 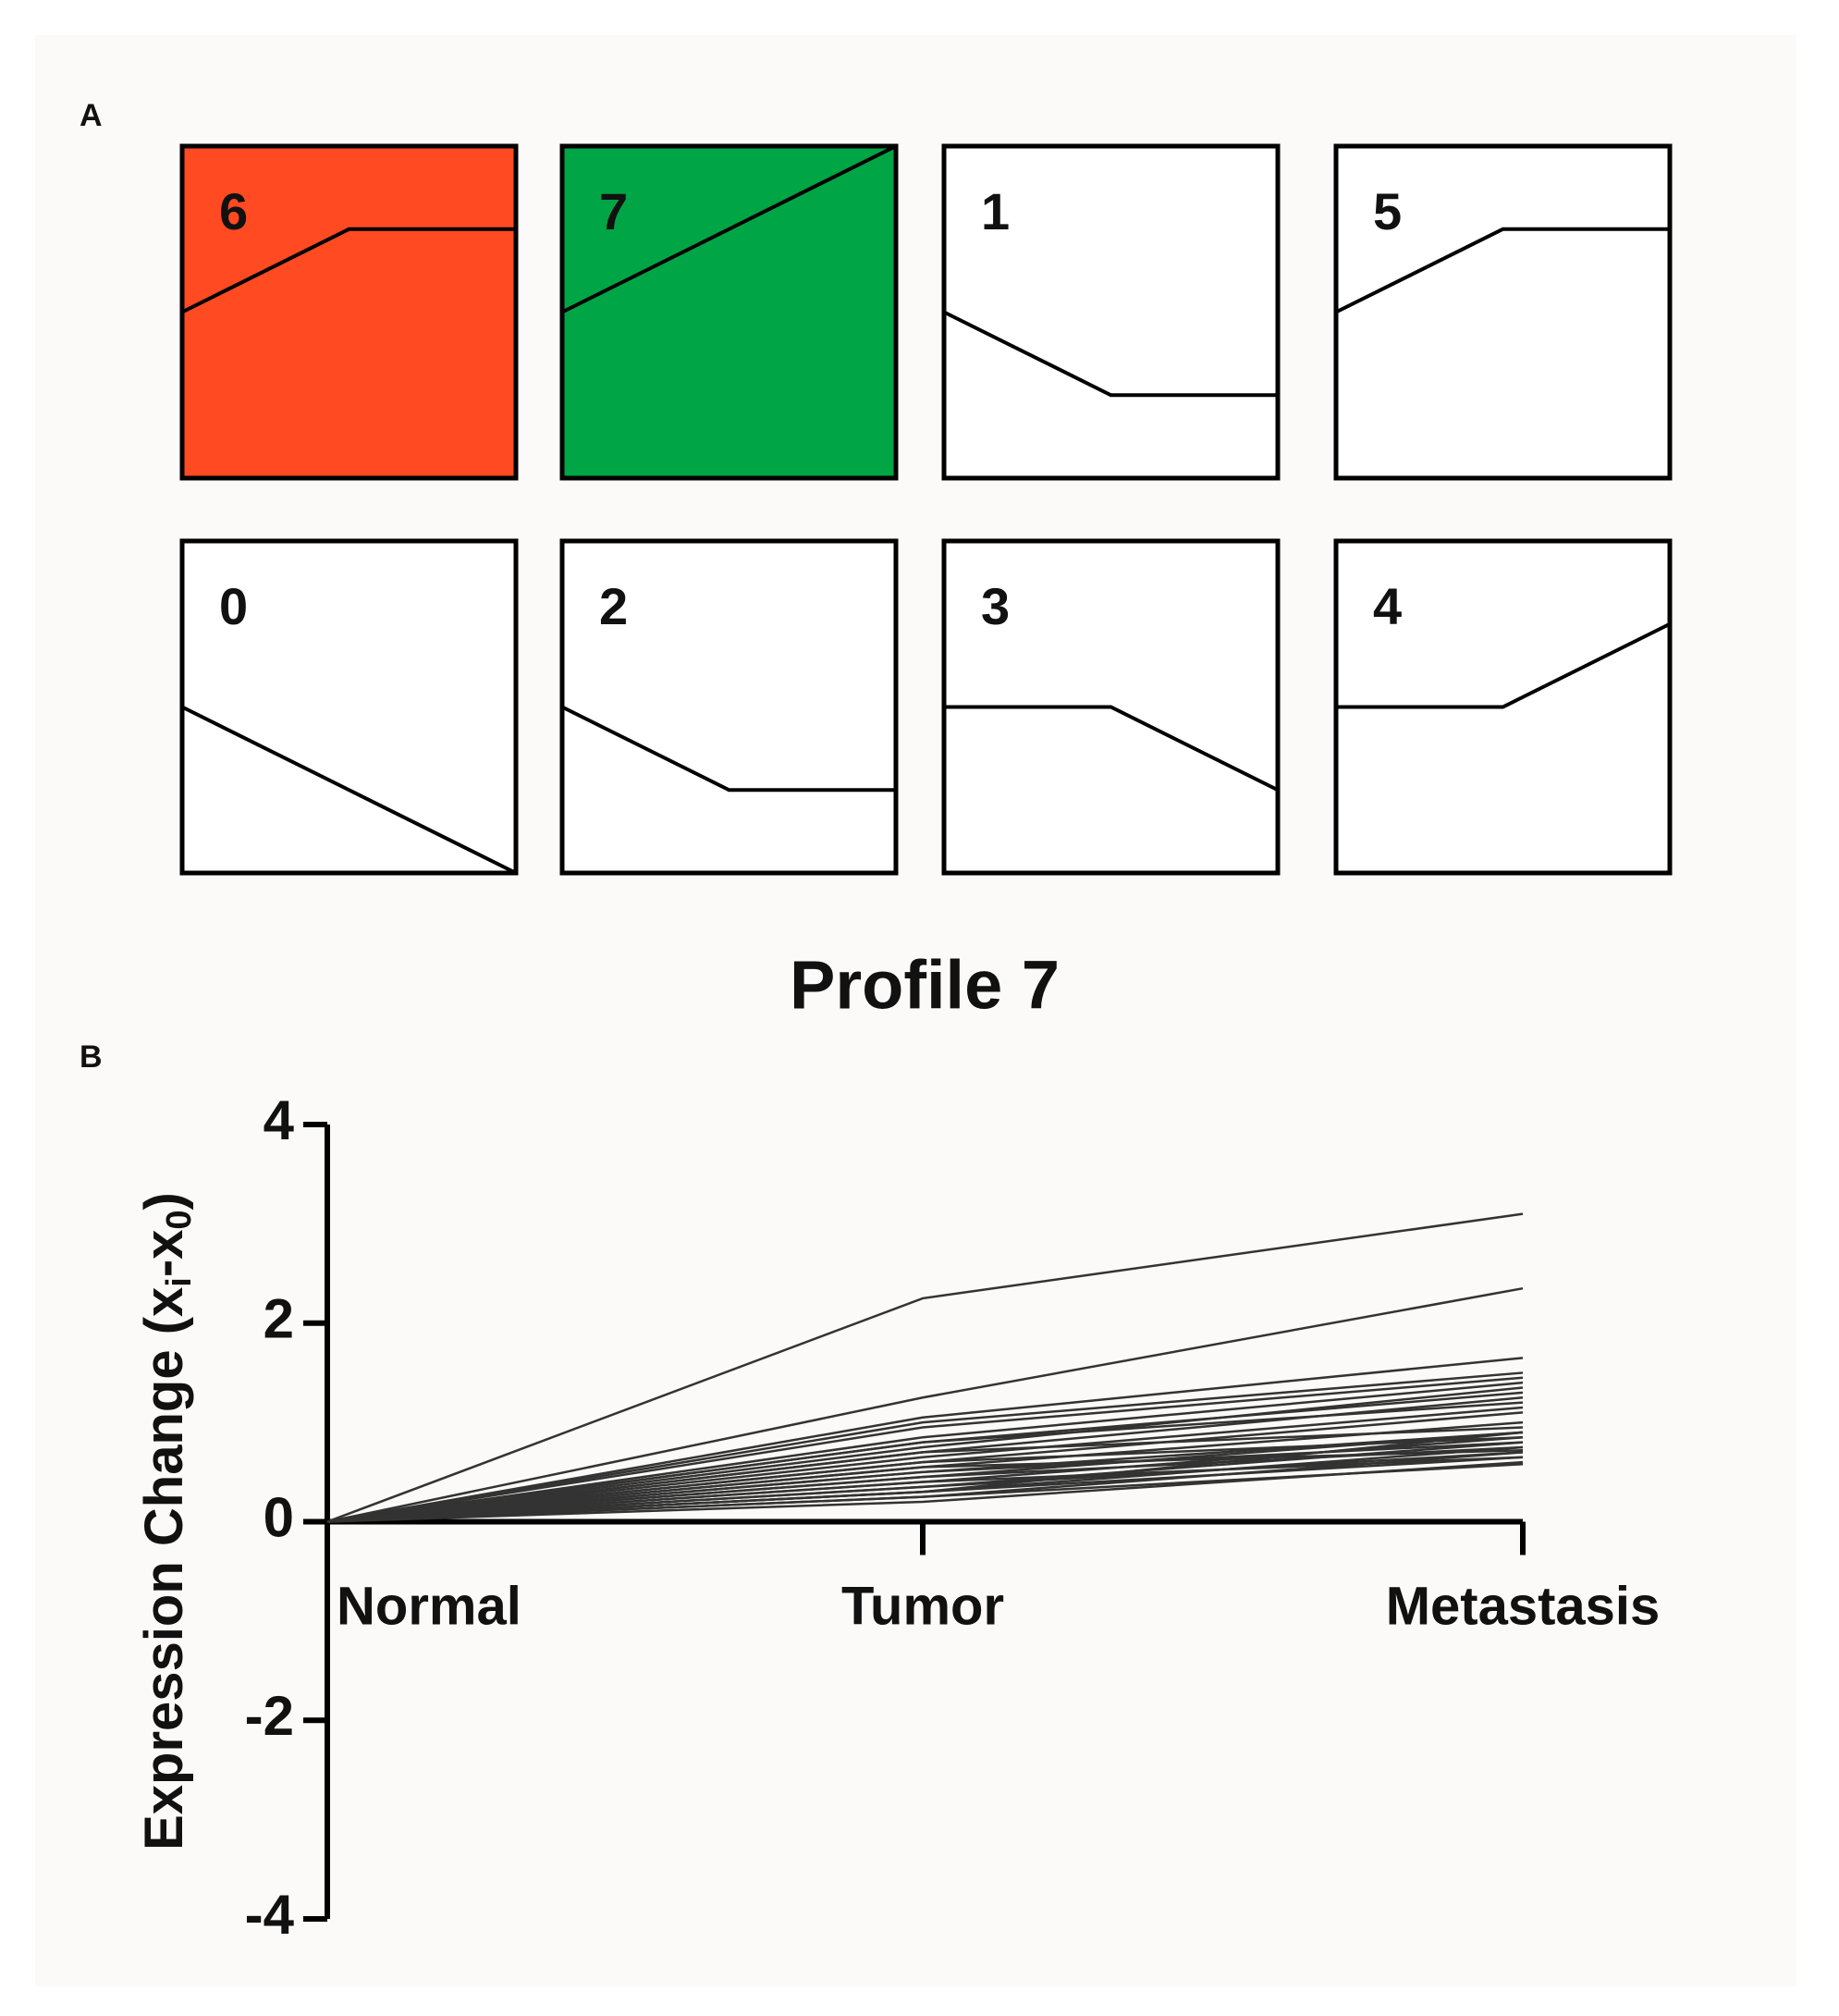 I want to click on y-axis-label: Expression Change (xi-x0), so click(x=167, y=1521).